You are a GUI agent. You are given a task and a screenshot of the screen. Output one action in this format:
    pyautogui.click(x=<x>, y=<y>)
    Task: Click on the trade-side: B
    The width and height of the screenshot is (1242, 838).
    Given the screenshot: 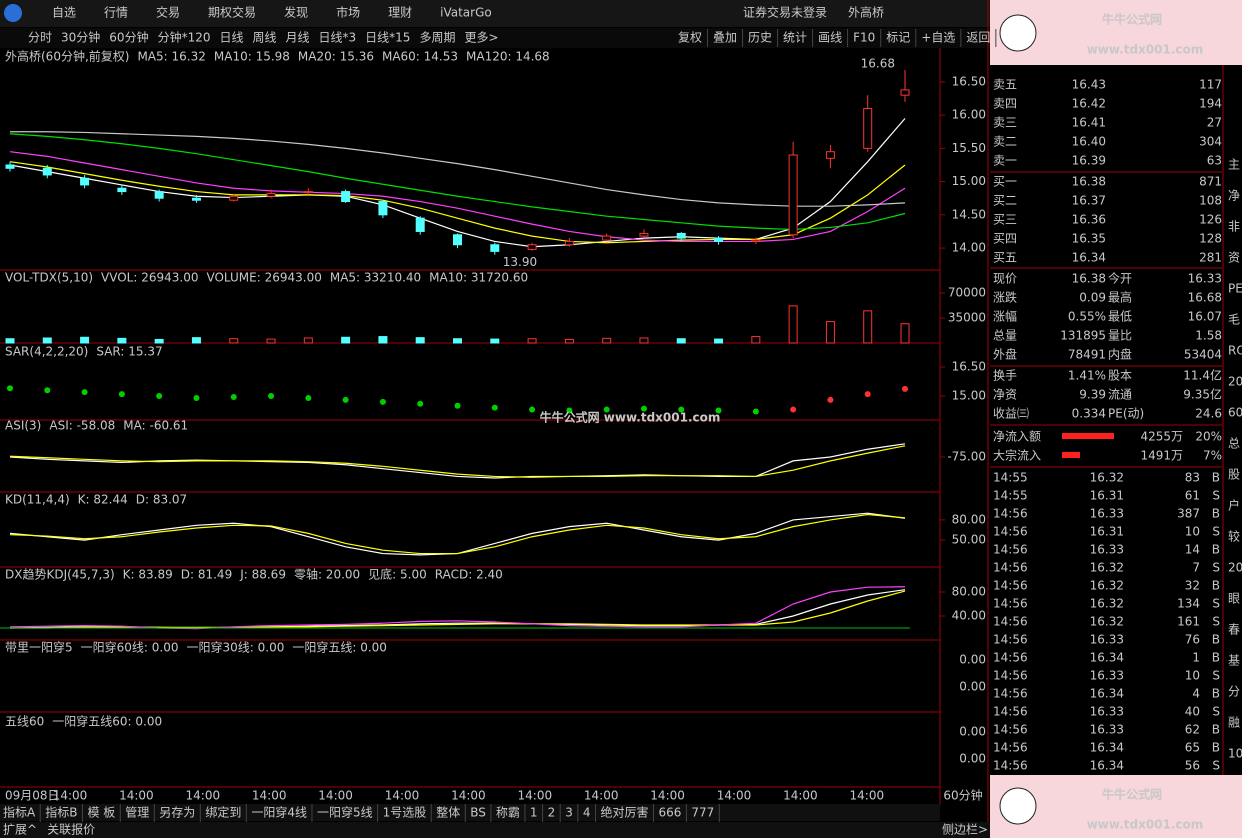 What is the action you would take?
    pyautogui.click(x=1216, y=694)
    